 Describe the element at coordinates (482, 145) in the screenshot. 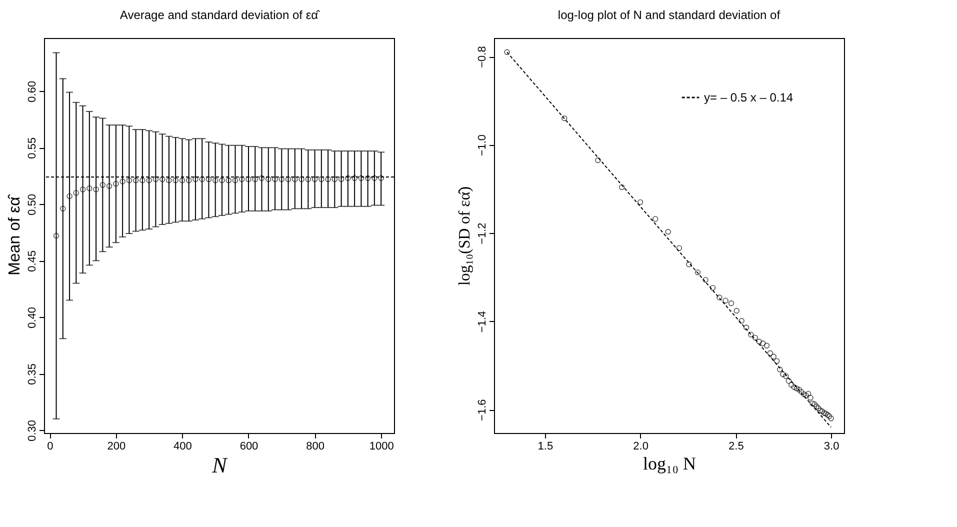

I see `y-tick-label: −1.0` at that location.